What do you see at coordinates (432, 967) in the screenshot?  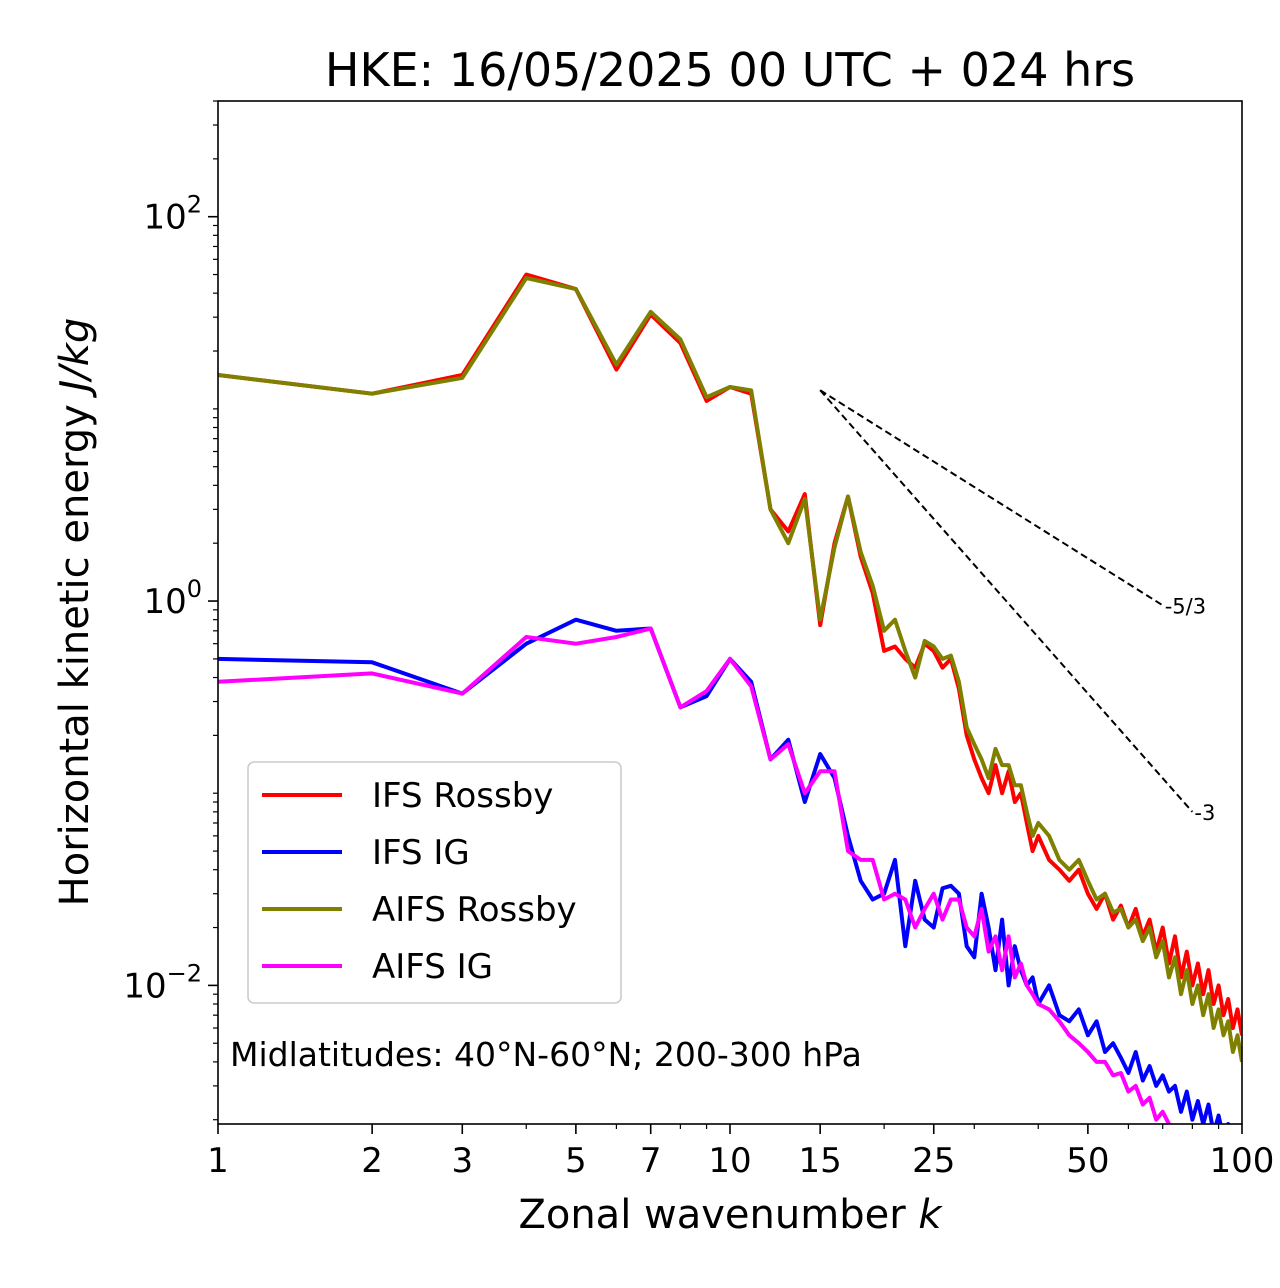 I see `legend-label: AIFS IG` at bounding box center [432, 967].